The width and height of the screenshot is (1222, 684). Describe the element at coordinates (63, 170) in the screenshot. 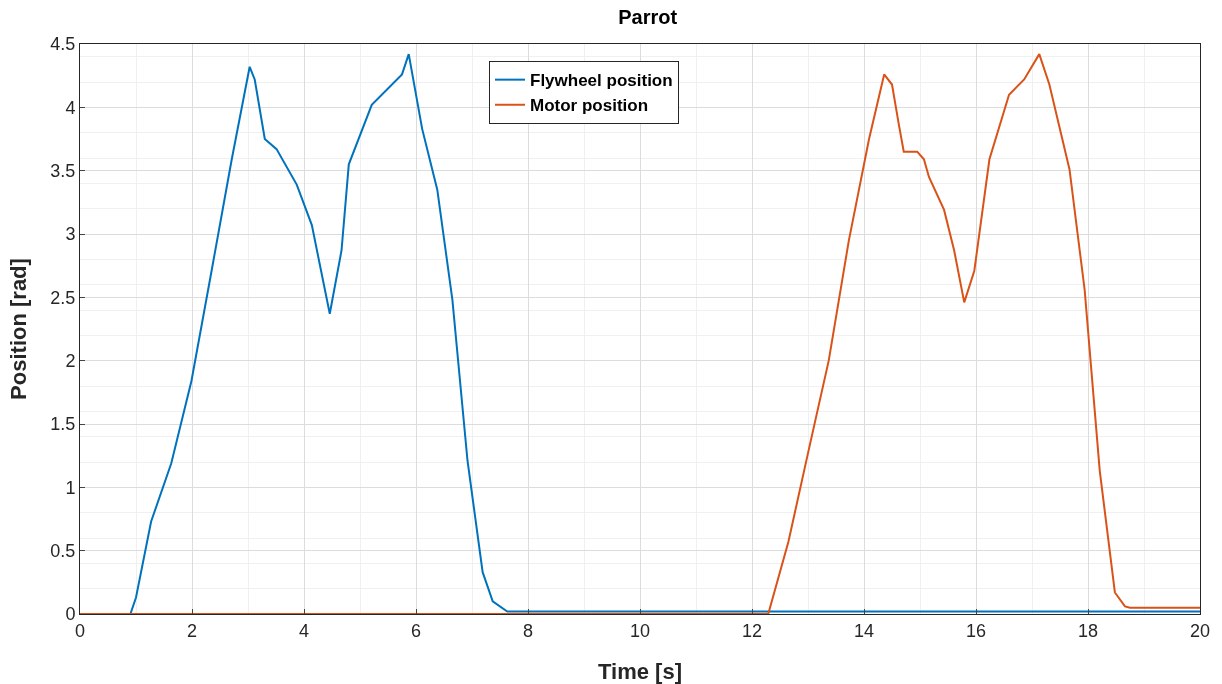

I see `y-tick-label: 3.5` at that location.